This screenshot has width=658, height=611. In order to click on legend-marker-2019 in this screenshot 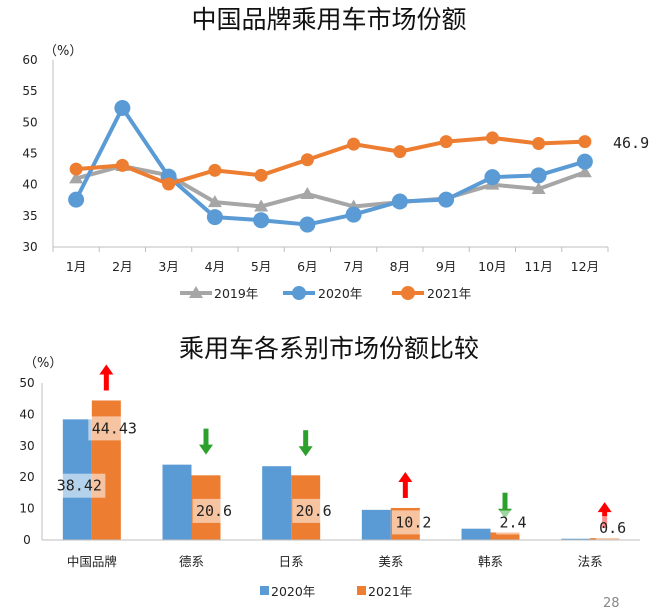, I will do `click(196, 292)`.